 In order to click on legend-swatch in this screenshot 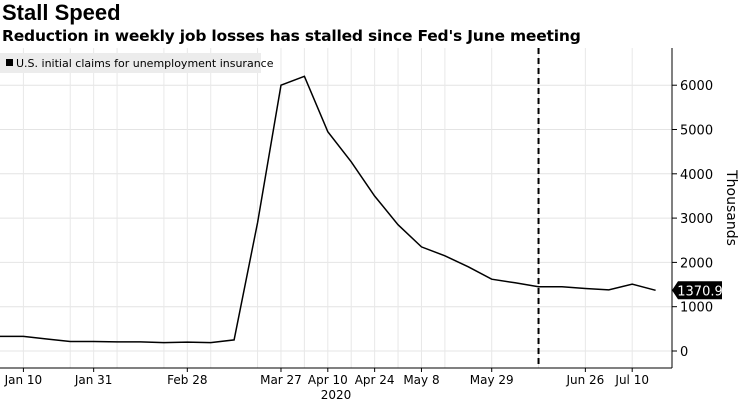, I will do `click(9, 62)`.